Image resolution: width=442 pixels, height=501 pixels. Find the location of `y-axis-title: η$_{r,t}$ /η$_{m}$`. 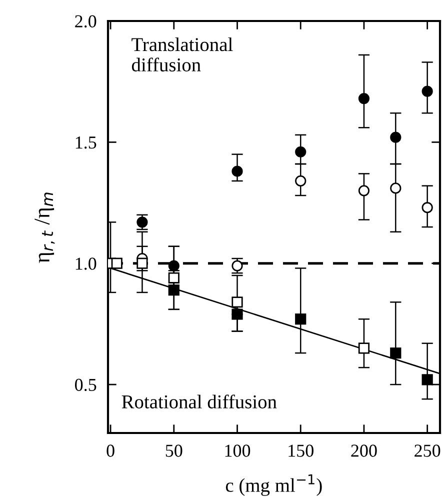

y-axis-title: η$_{r,t}$ /η$_{m}$ is located at coordinates (44, 227).